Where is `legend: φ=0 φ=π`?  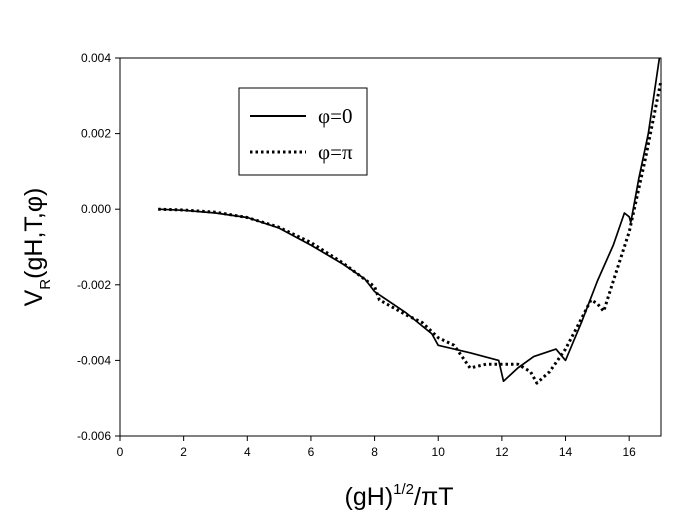 legend: φ=0 φ=π is located at coordinates (303, 131).